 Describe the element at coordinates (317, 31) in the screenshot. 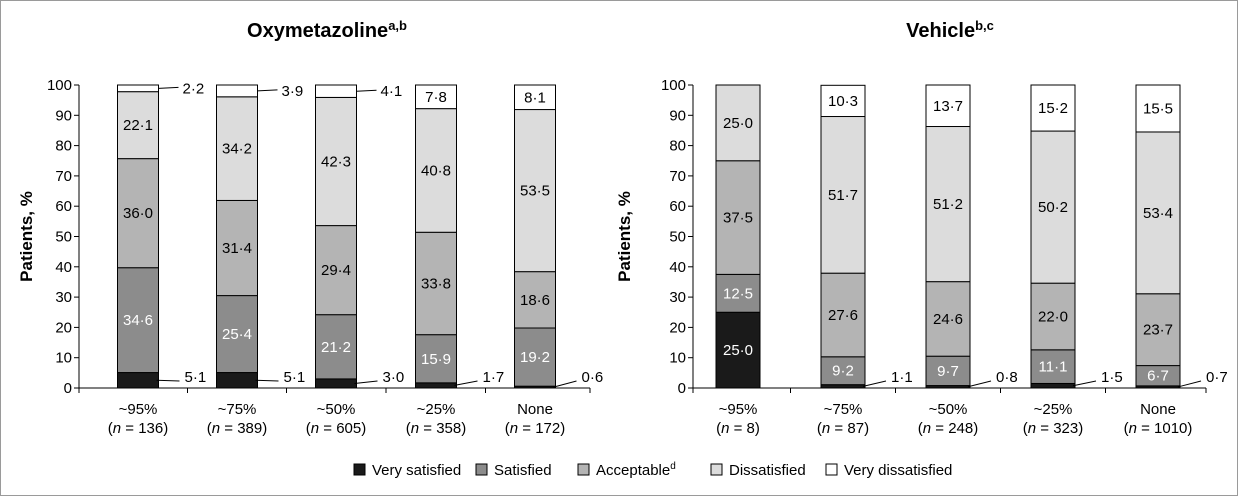

I see `chart-title-text: Oxymetazoline` at that location.